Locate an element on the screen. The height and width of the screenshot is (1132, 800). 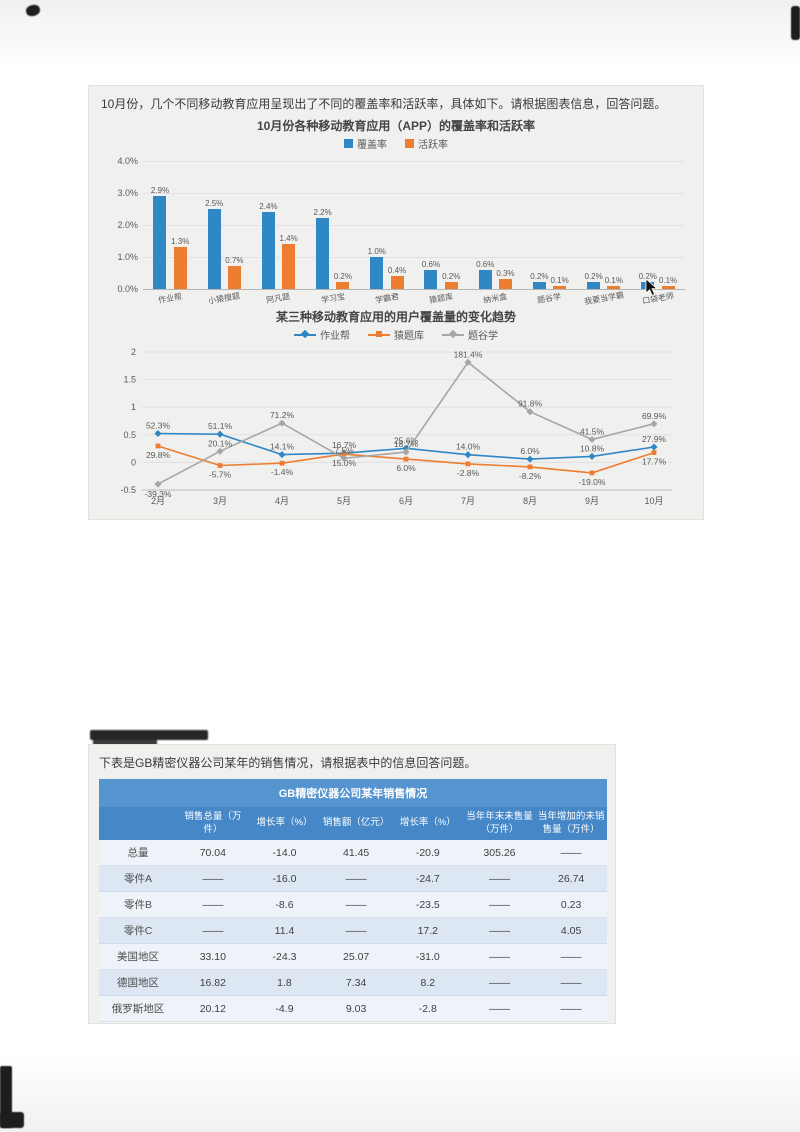
data-label: 14.0% is located at coordinates (468, 446).